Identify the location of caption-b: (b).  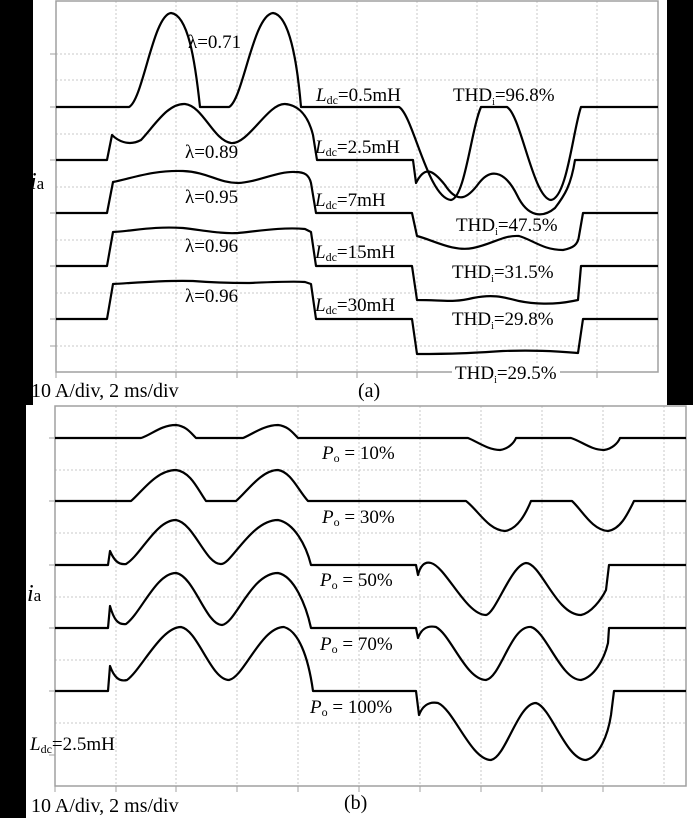
(356, 803).